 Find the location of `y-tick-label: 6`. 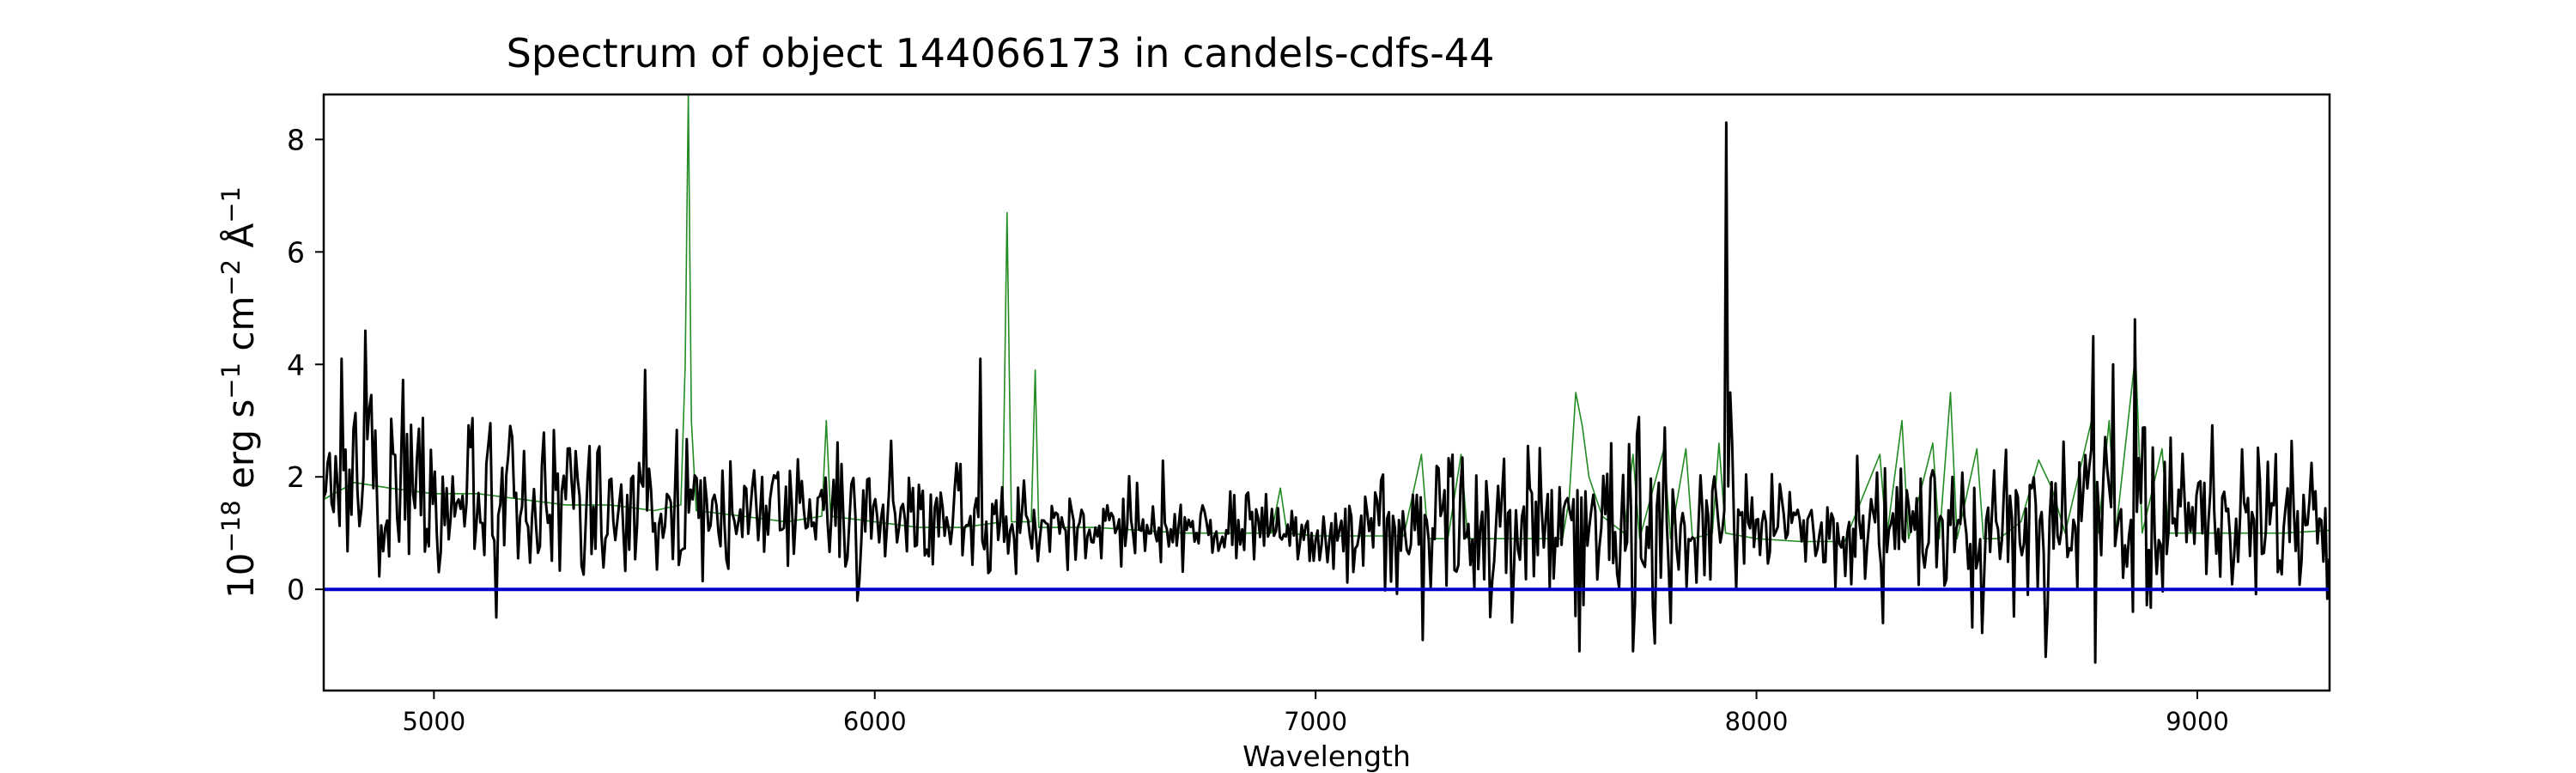

y-tick-label: 6 is located at coordinates (296, 252).